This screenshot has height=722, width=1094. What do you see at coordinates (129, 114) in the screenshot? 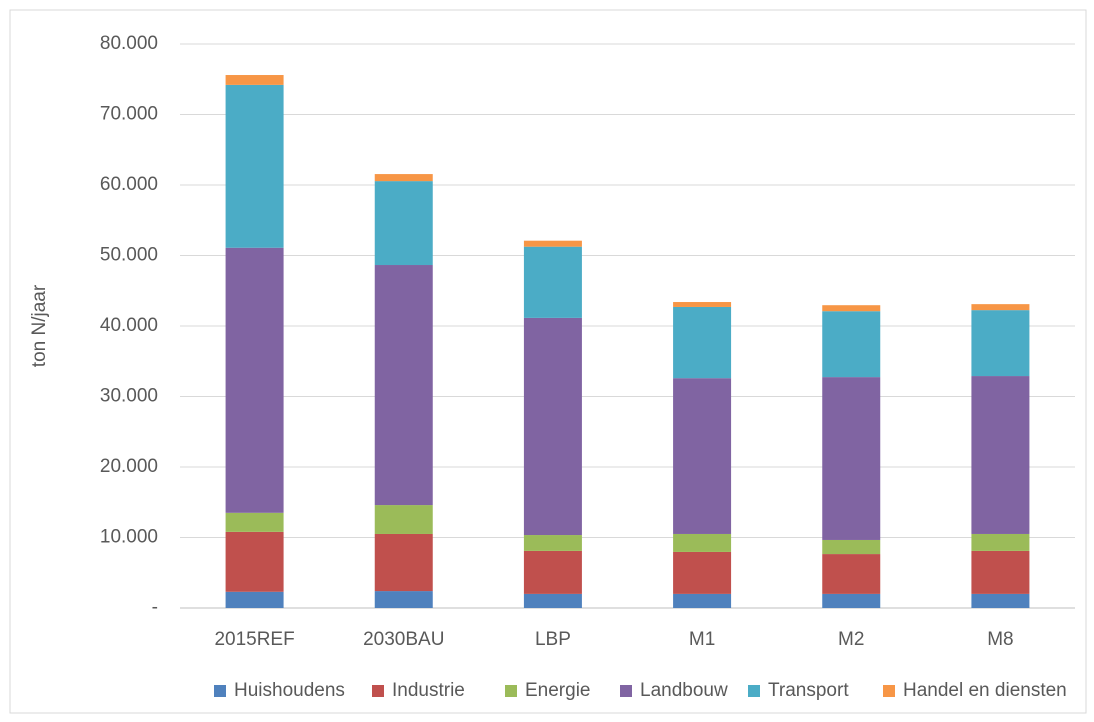
I see `y-tick-label: 70.000` at bounding box center [129, 114].